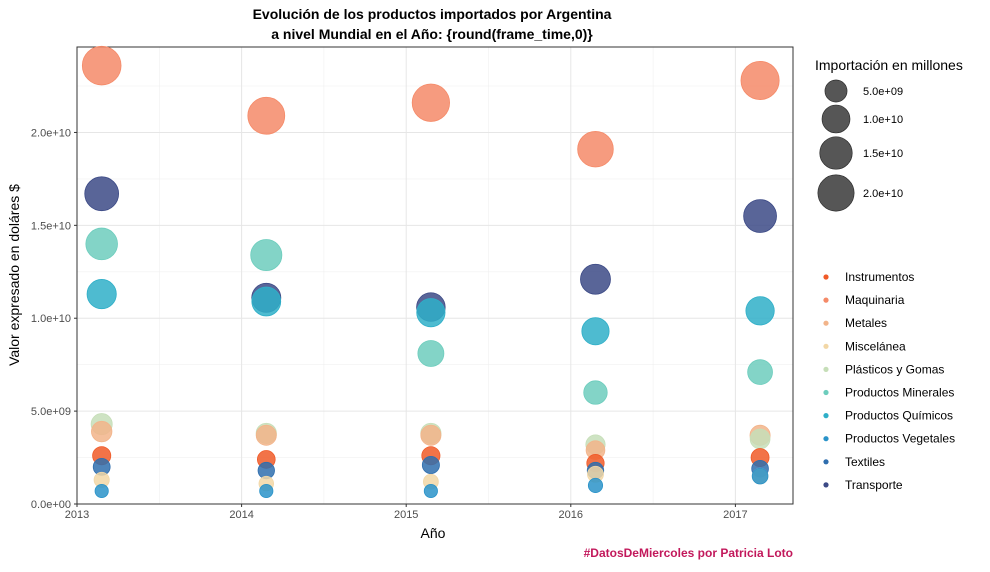  Describe the element at coordinates (875, 346) in the screenshot. I see `color-legend-label: Miscelánea` at that location.